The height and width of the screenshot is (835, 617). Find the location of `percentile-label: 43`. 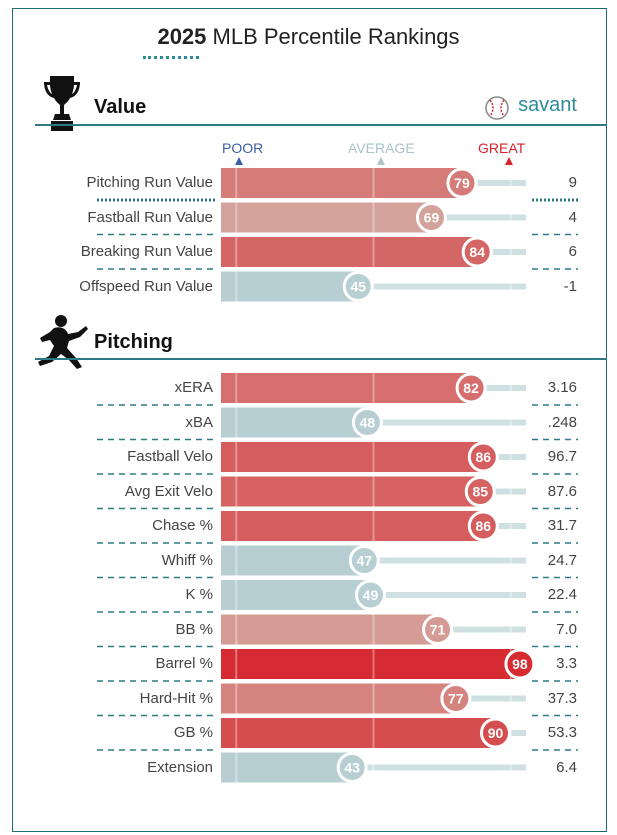

percentile-label: 43 is located at coordinates (352, 768).